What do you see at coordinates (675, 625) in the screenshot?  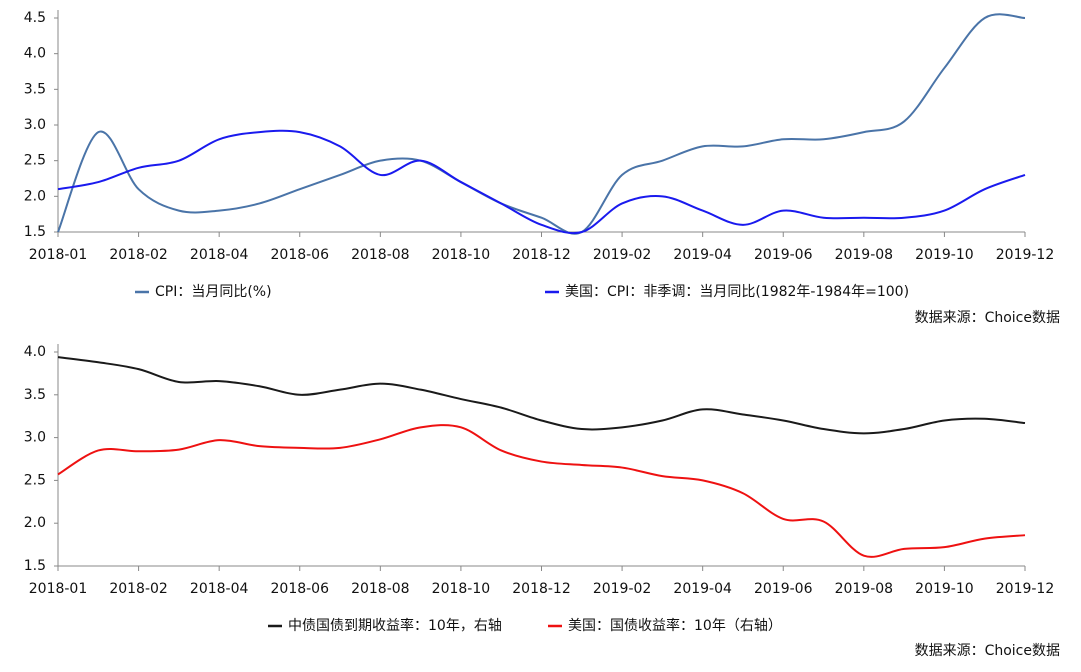 I see `legend-label: 美国：国债收益率：10年（右轴）` at bounding box center [675, 625].